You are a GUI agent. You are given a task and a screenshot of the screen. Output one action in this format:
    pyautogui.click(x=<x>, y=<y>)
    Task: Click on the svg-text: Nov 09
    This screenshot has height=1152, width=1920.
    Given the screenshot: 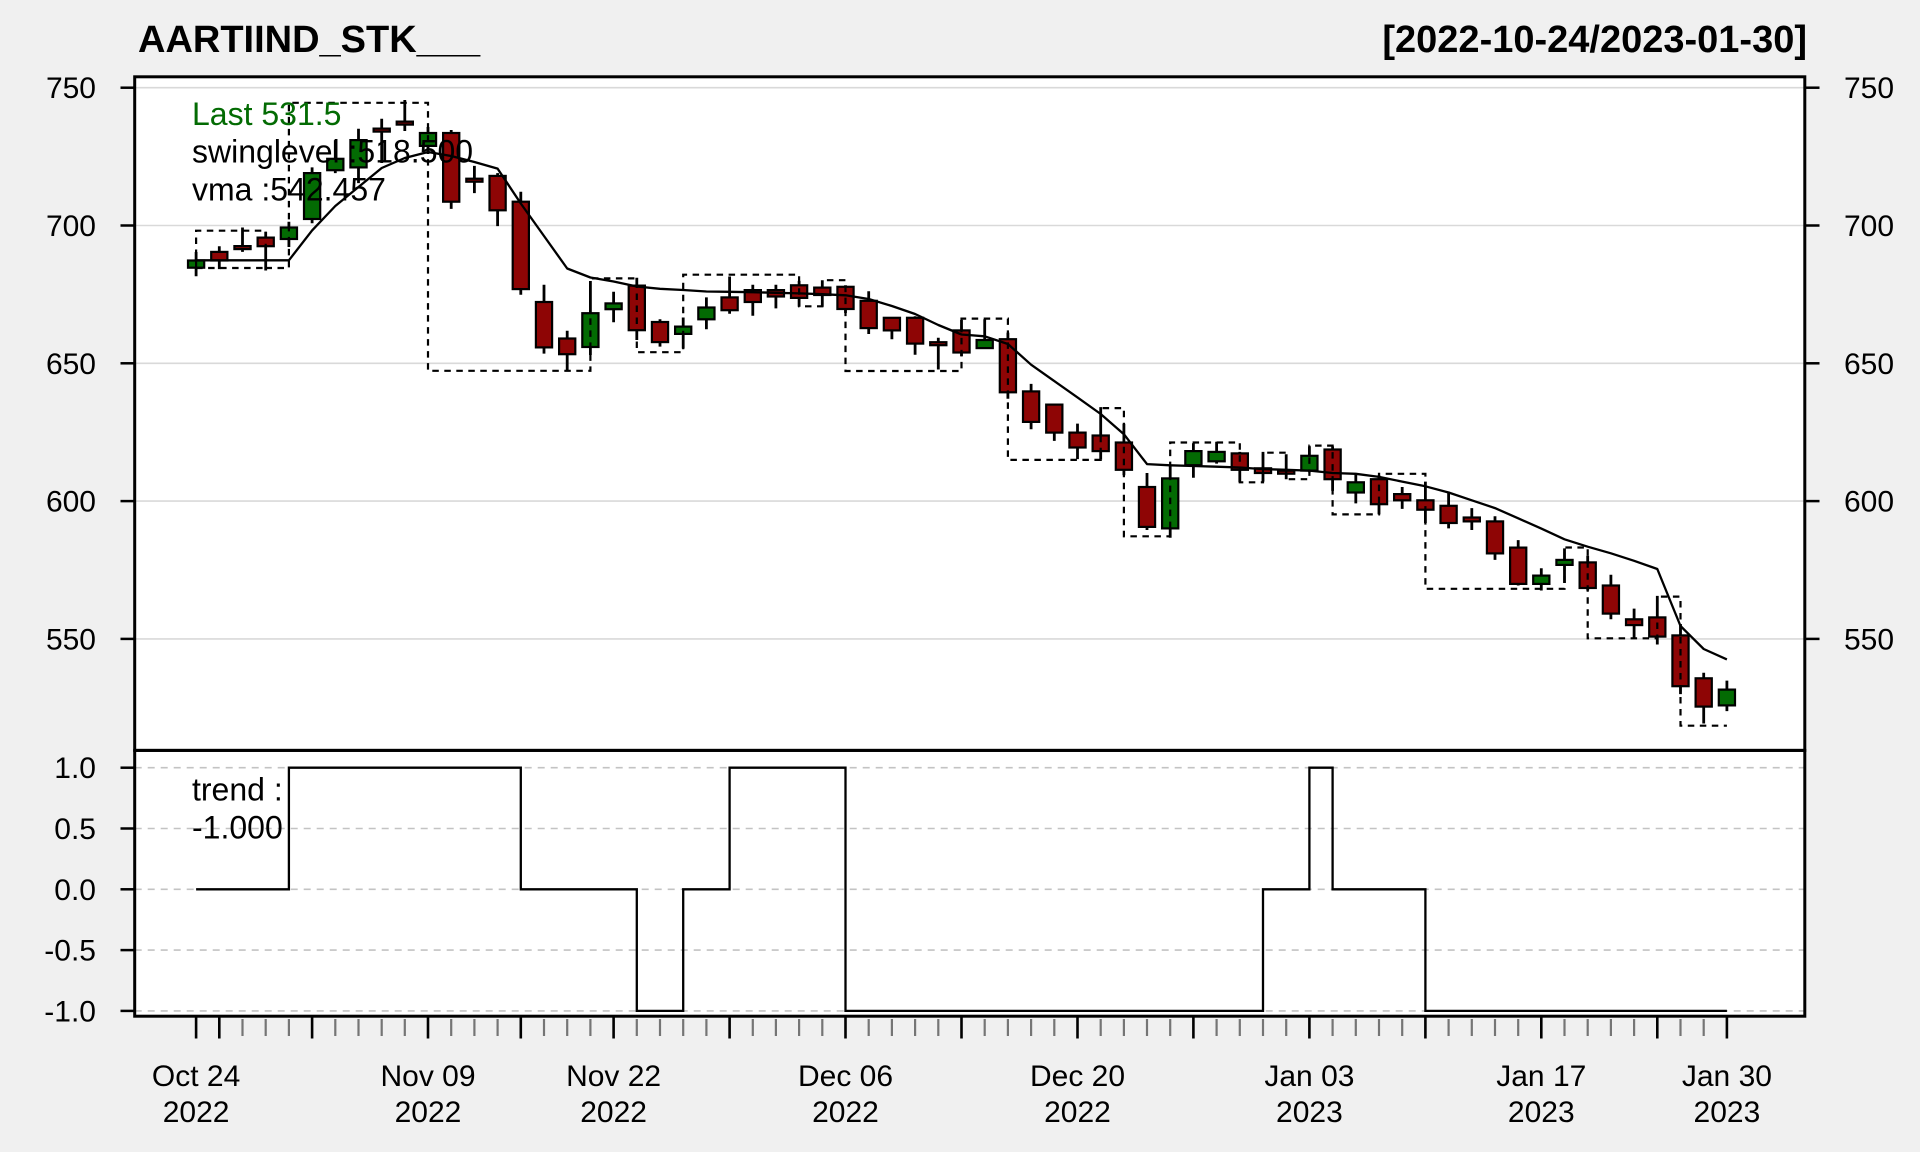 What is the action you would take?
    pyautogui.click(x=427, y=1076)
    